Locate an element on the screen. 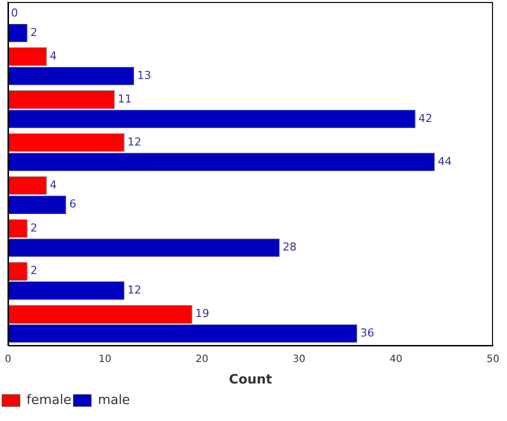 Image resolution: width=507 pixels, height=421 pixels. x-axis-title: Count is located at coordinates (250, 380).